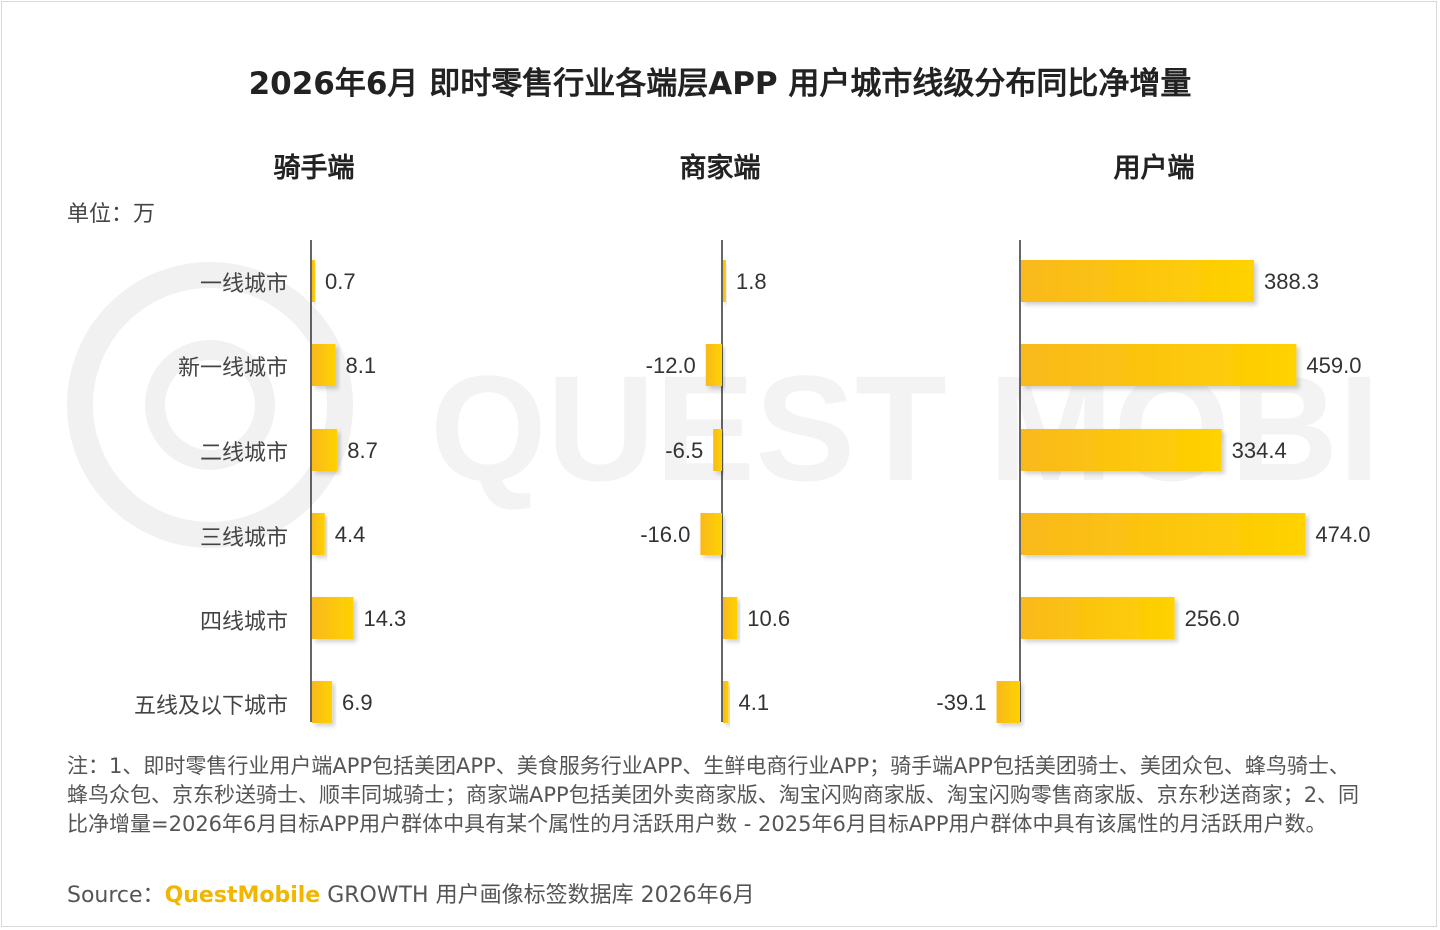  Describe the element at coordinates (751, 281) in the screenshot. I see `data-label-merchant-0: 1.8` at that location.